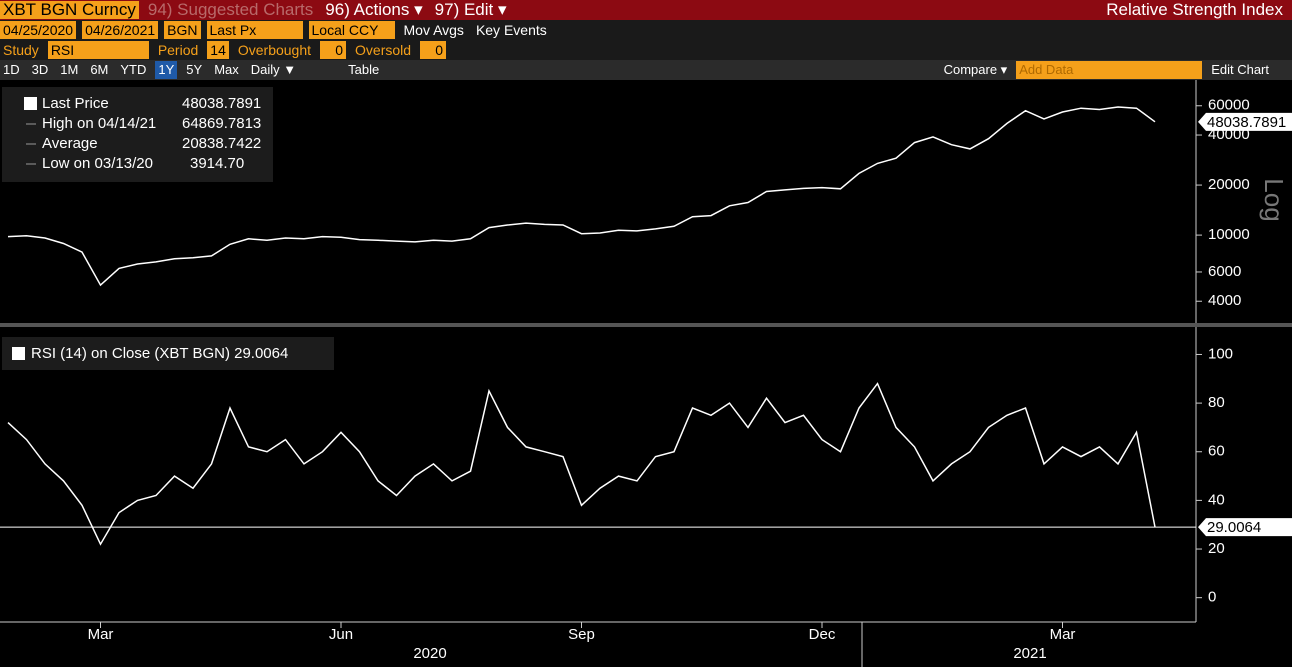 This screenshot has width=1292, height=667. I want to click on oversold-label: Oversold, so click(383, 50).